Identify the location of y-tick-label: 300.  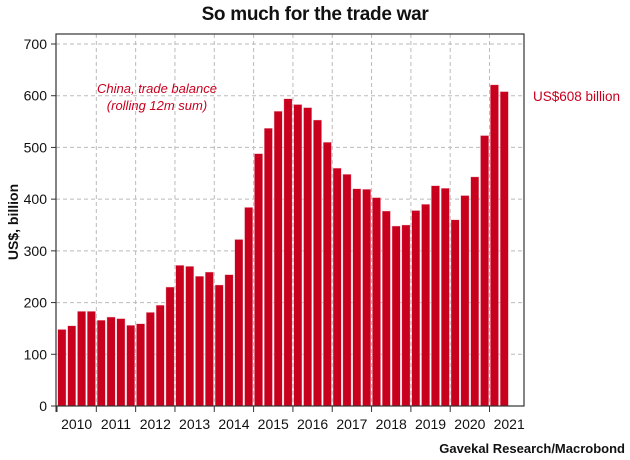
(36, 251).